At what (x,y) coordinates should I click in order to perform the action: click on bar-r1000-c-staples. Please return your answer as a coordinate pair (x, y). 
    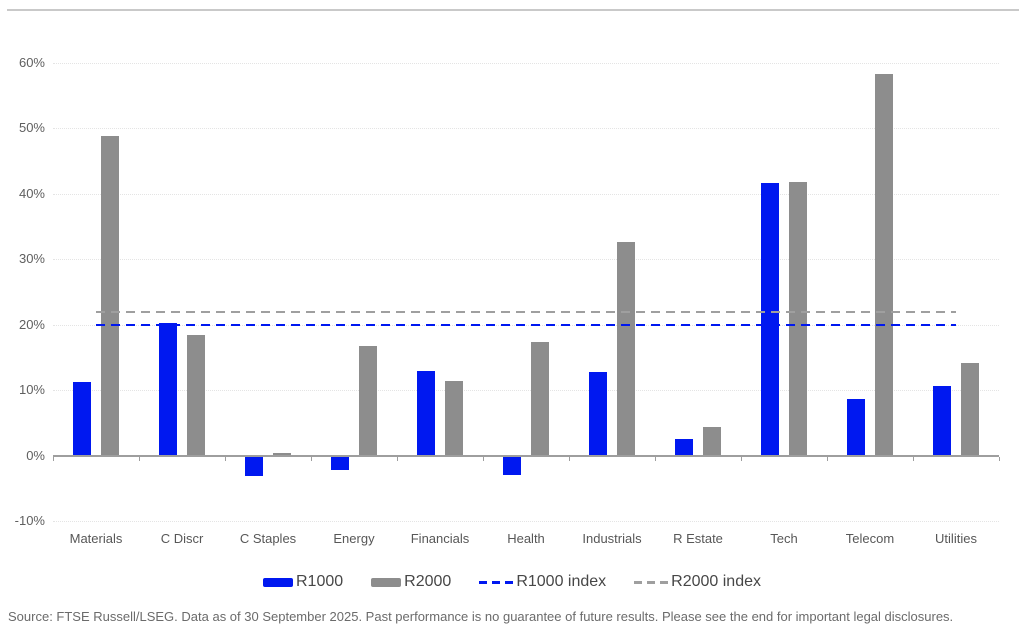
    Looking at the image, I should click on (254, 466).